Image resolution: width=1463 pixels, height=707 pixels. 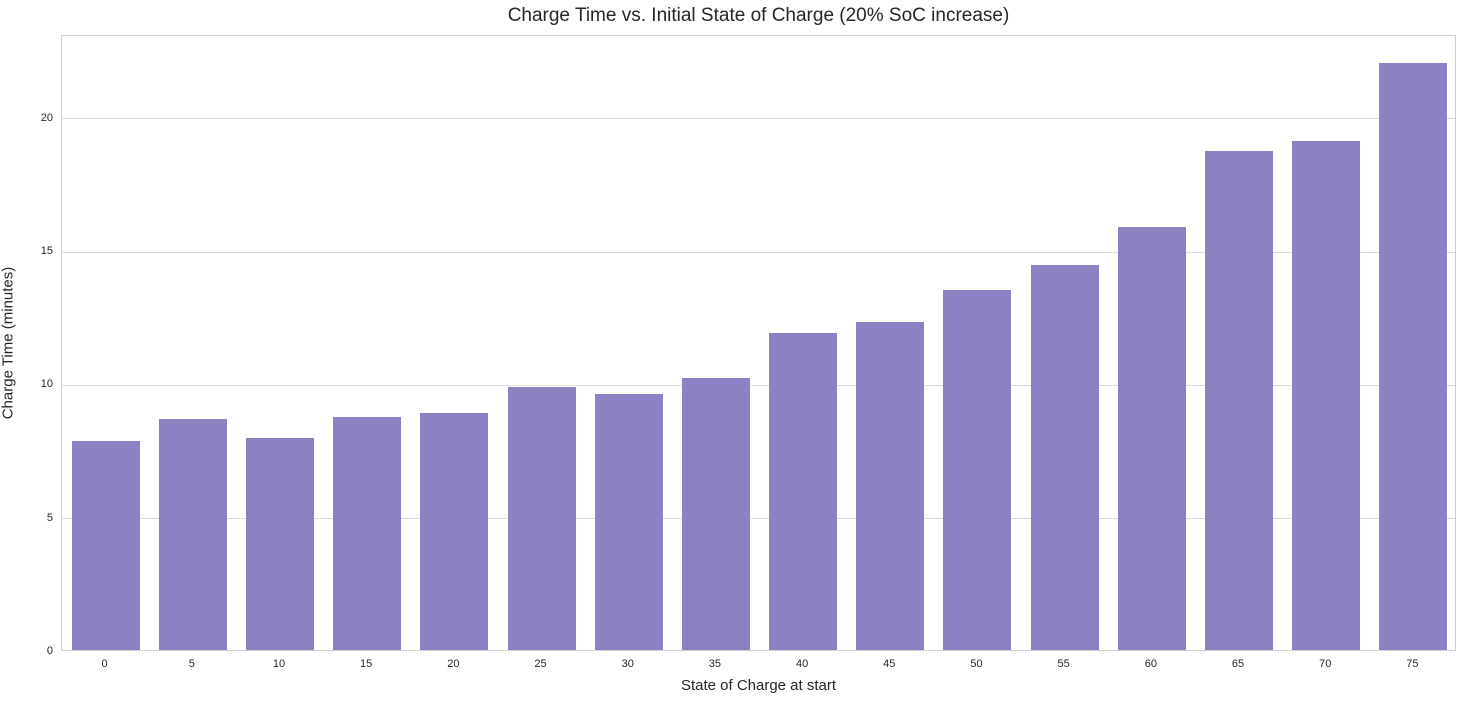 What do you see at coordinates (8, 343) in the screenshot?
I see `y-axis-label: Charge Time (minutes)` at bounding box center [8, 343].